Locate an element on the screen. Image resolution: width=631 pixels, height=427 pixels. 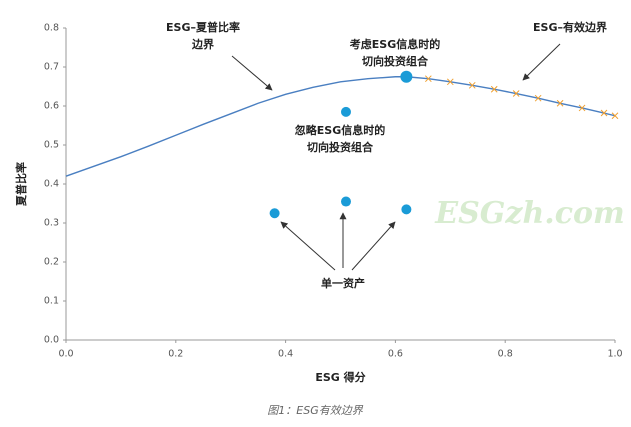
y-tick-label: 0.3 is located at coordinates (51, 223).